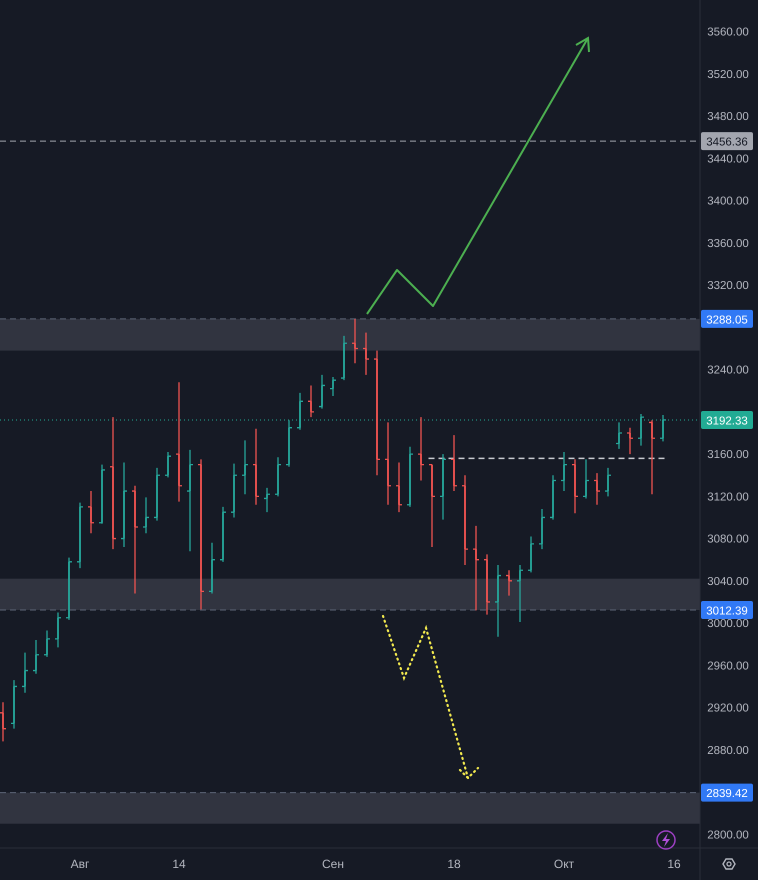  I want to click on y-tick-label: 2800.00, so click(728, 835).